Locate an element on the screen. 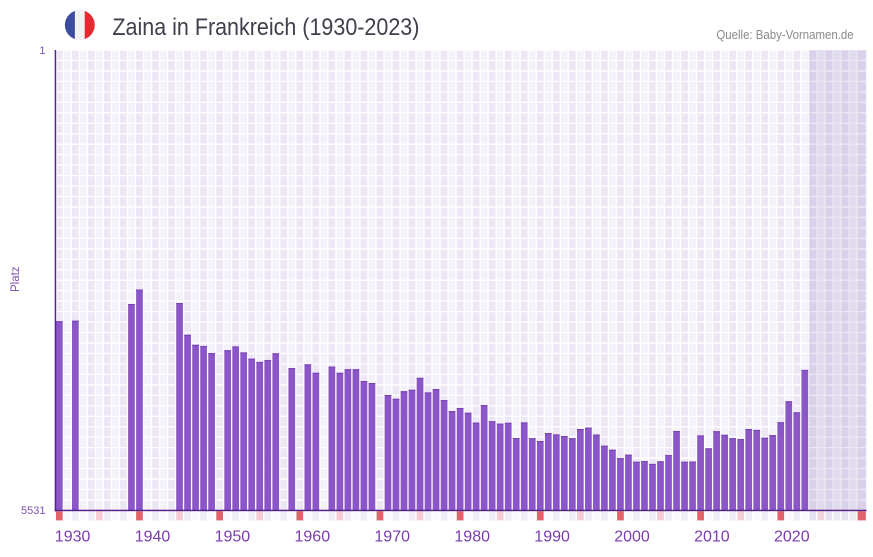 The width and height of the screenshot is (873, 557). svg-text: 1970 is located at coordinates (392, 537).